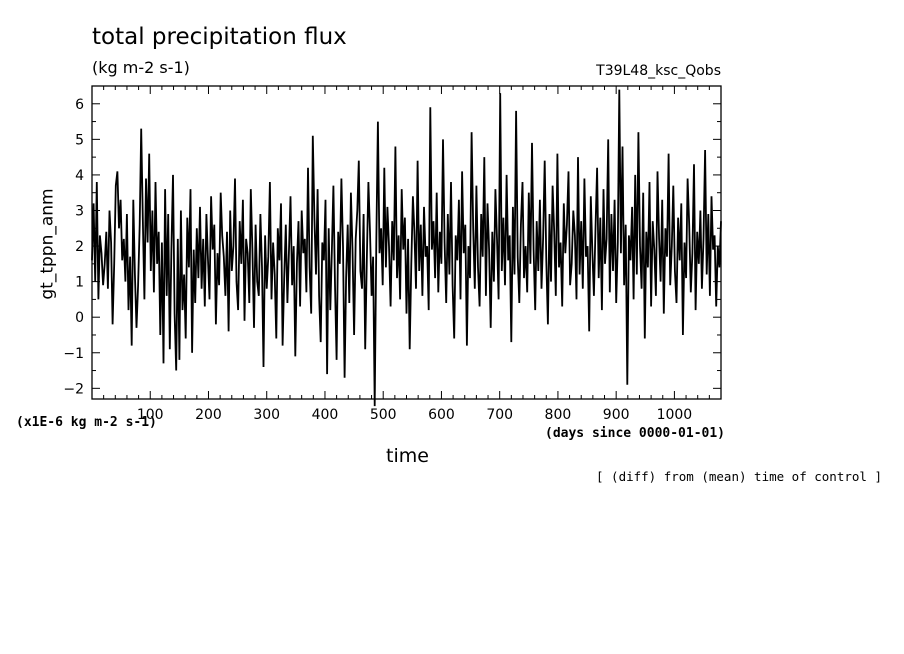  I want to click on x-tick-label: 100, so click(150, 415).